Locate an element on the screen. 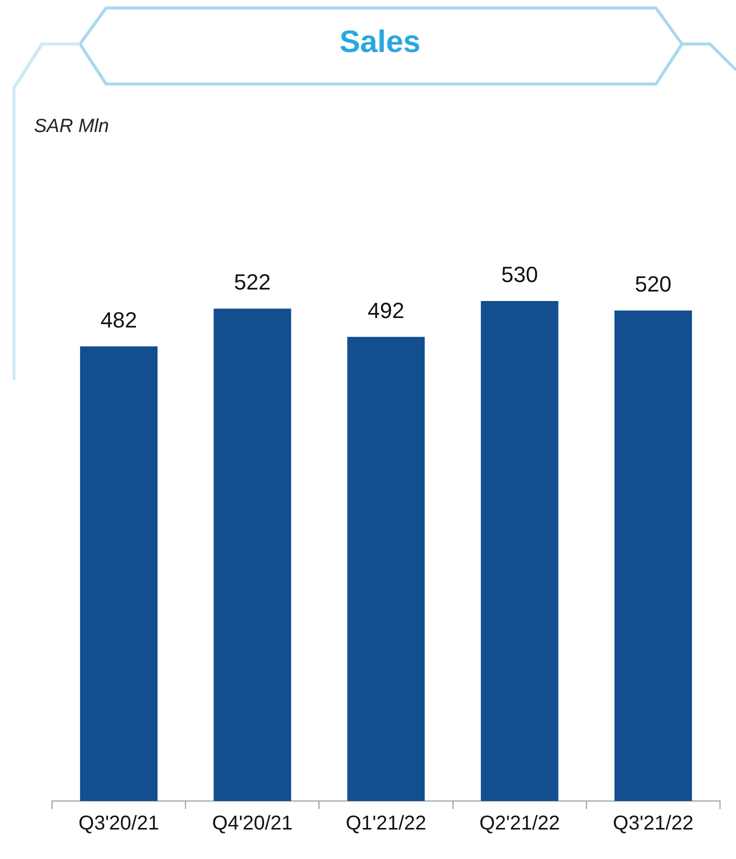 The width and height of the screenshot is (736, 859). x-tick-label: Q1'21/22 is located at coordinates (386, 823).